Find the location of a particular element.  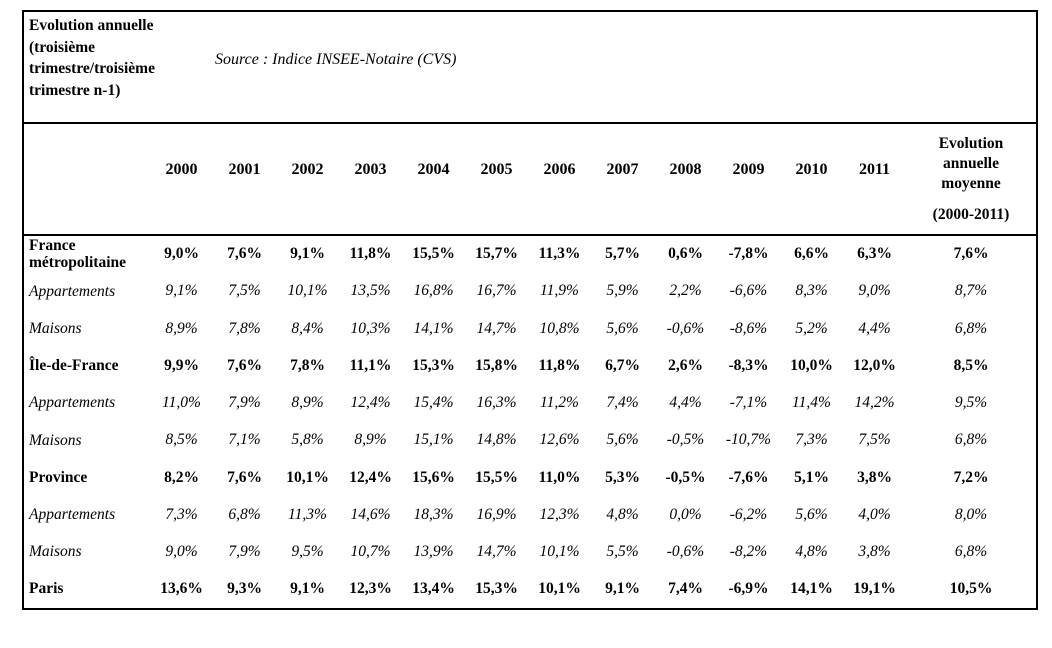

avg-value-cell: 8,7% is located at coordinates (971, 291).